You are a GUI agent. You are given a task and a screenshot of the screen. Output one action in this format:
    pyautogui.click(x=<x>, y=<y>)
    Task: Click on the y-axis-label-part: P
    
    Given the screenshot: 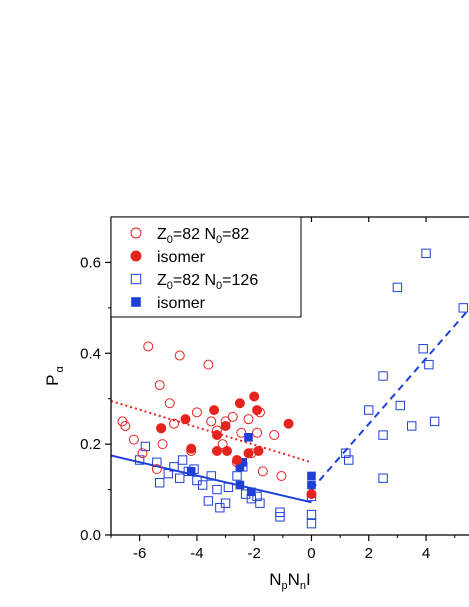 What is the action you would take?
    pyautogui.click(x=52, y=380)
    